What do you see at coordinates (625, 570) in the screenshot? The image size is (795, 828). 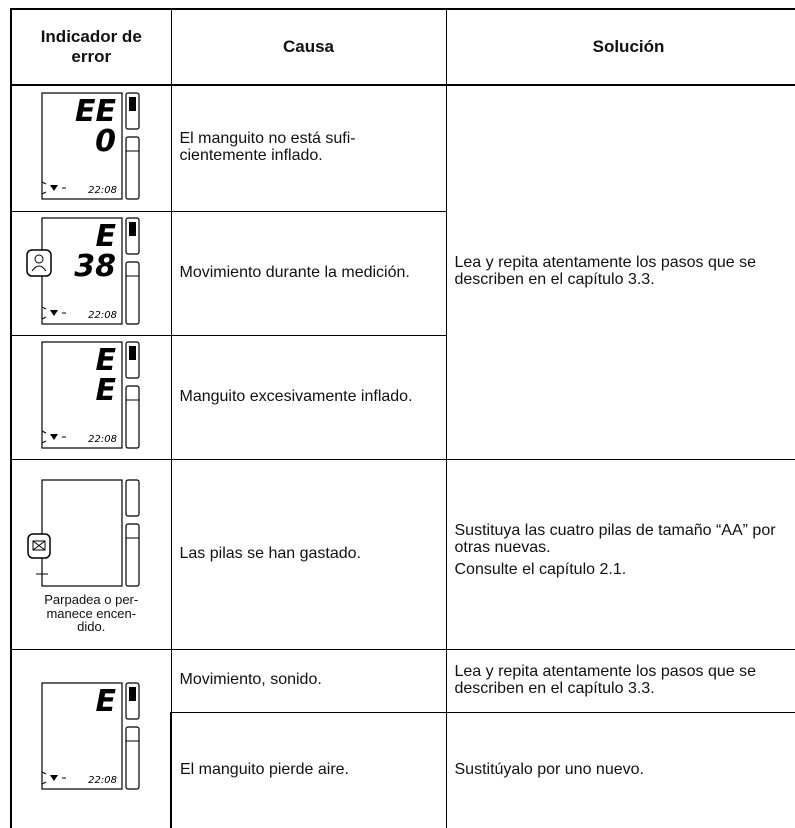 I see `solution-text: Consulte el capítulo 2.1.` at bounding box center [625, 570].